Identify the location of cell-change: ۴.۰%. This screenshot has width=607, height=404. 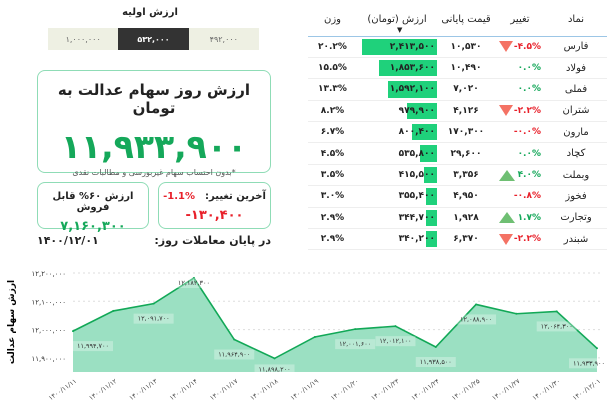
(520, 175).